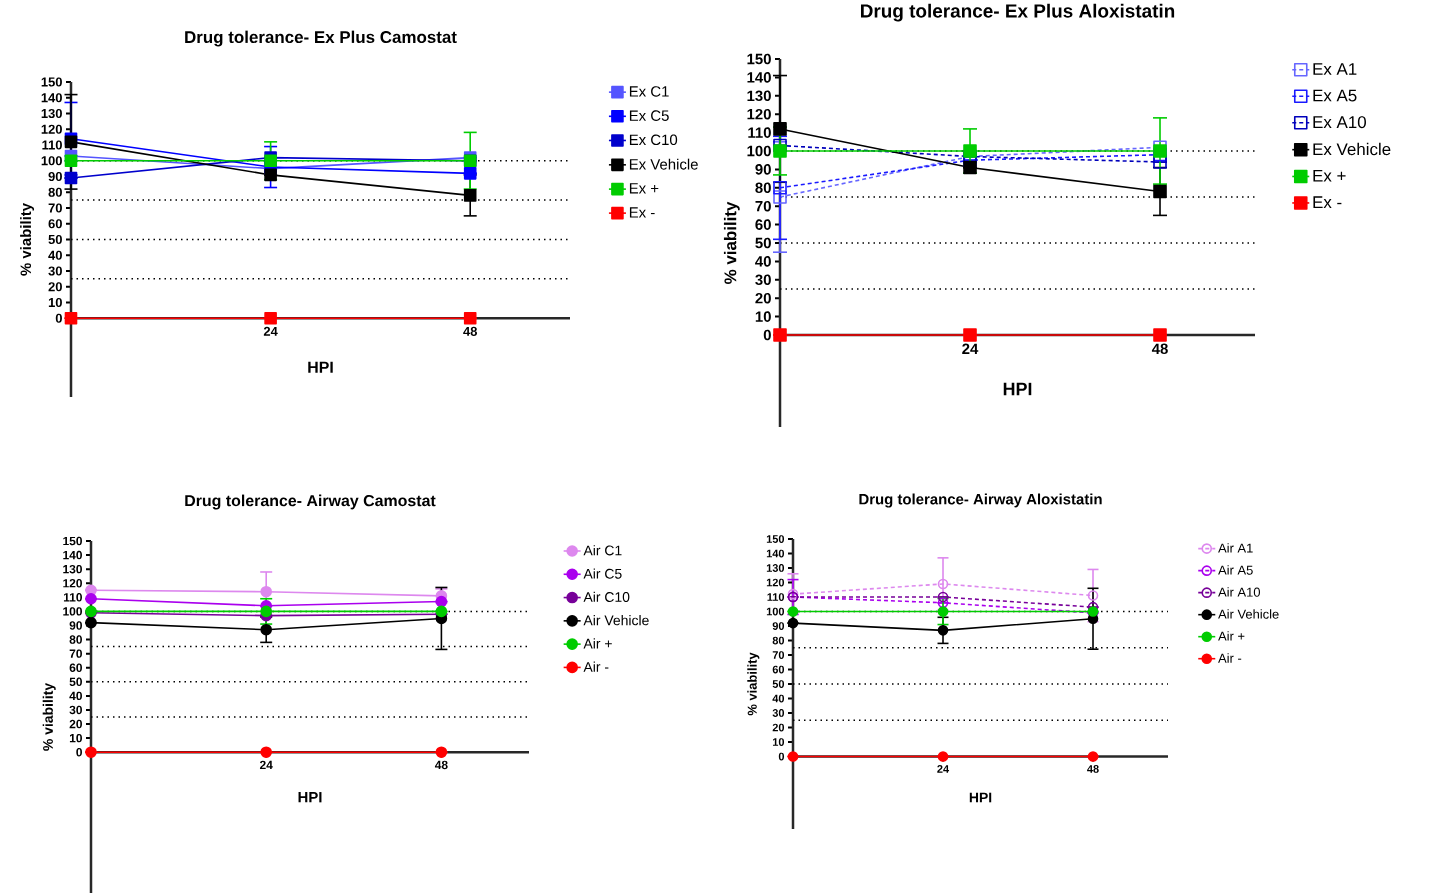  I want to click on chart-title: Drug tolerance- Airway Aloxistatin, so click(980, 500).